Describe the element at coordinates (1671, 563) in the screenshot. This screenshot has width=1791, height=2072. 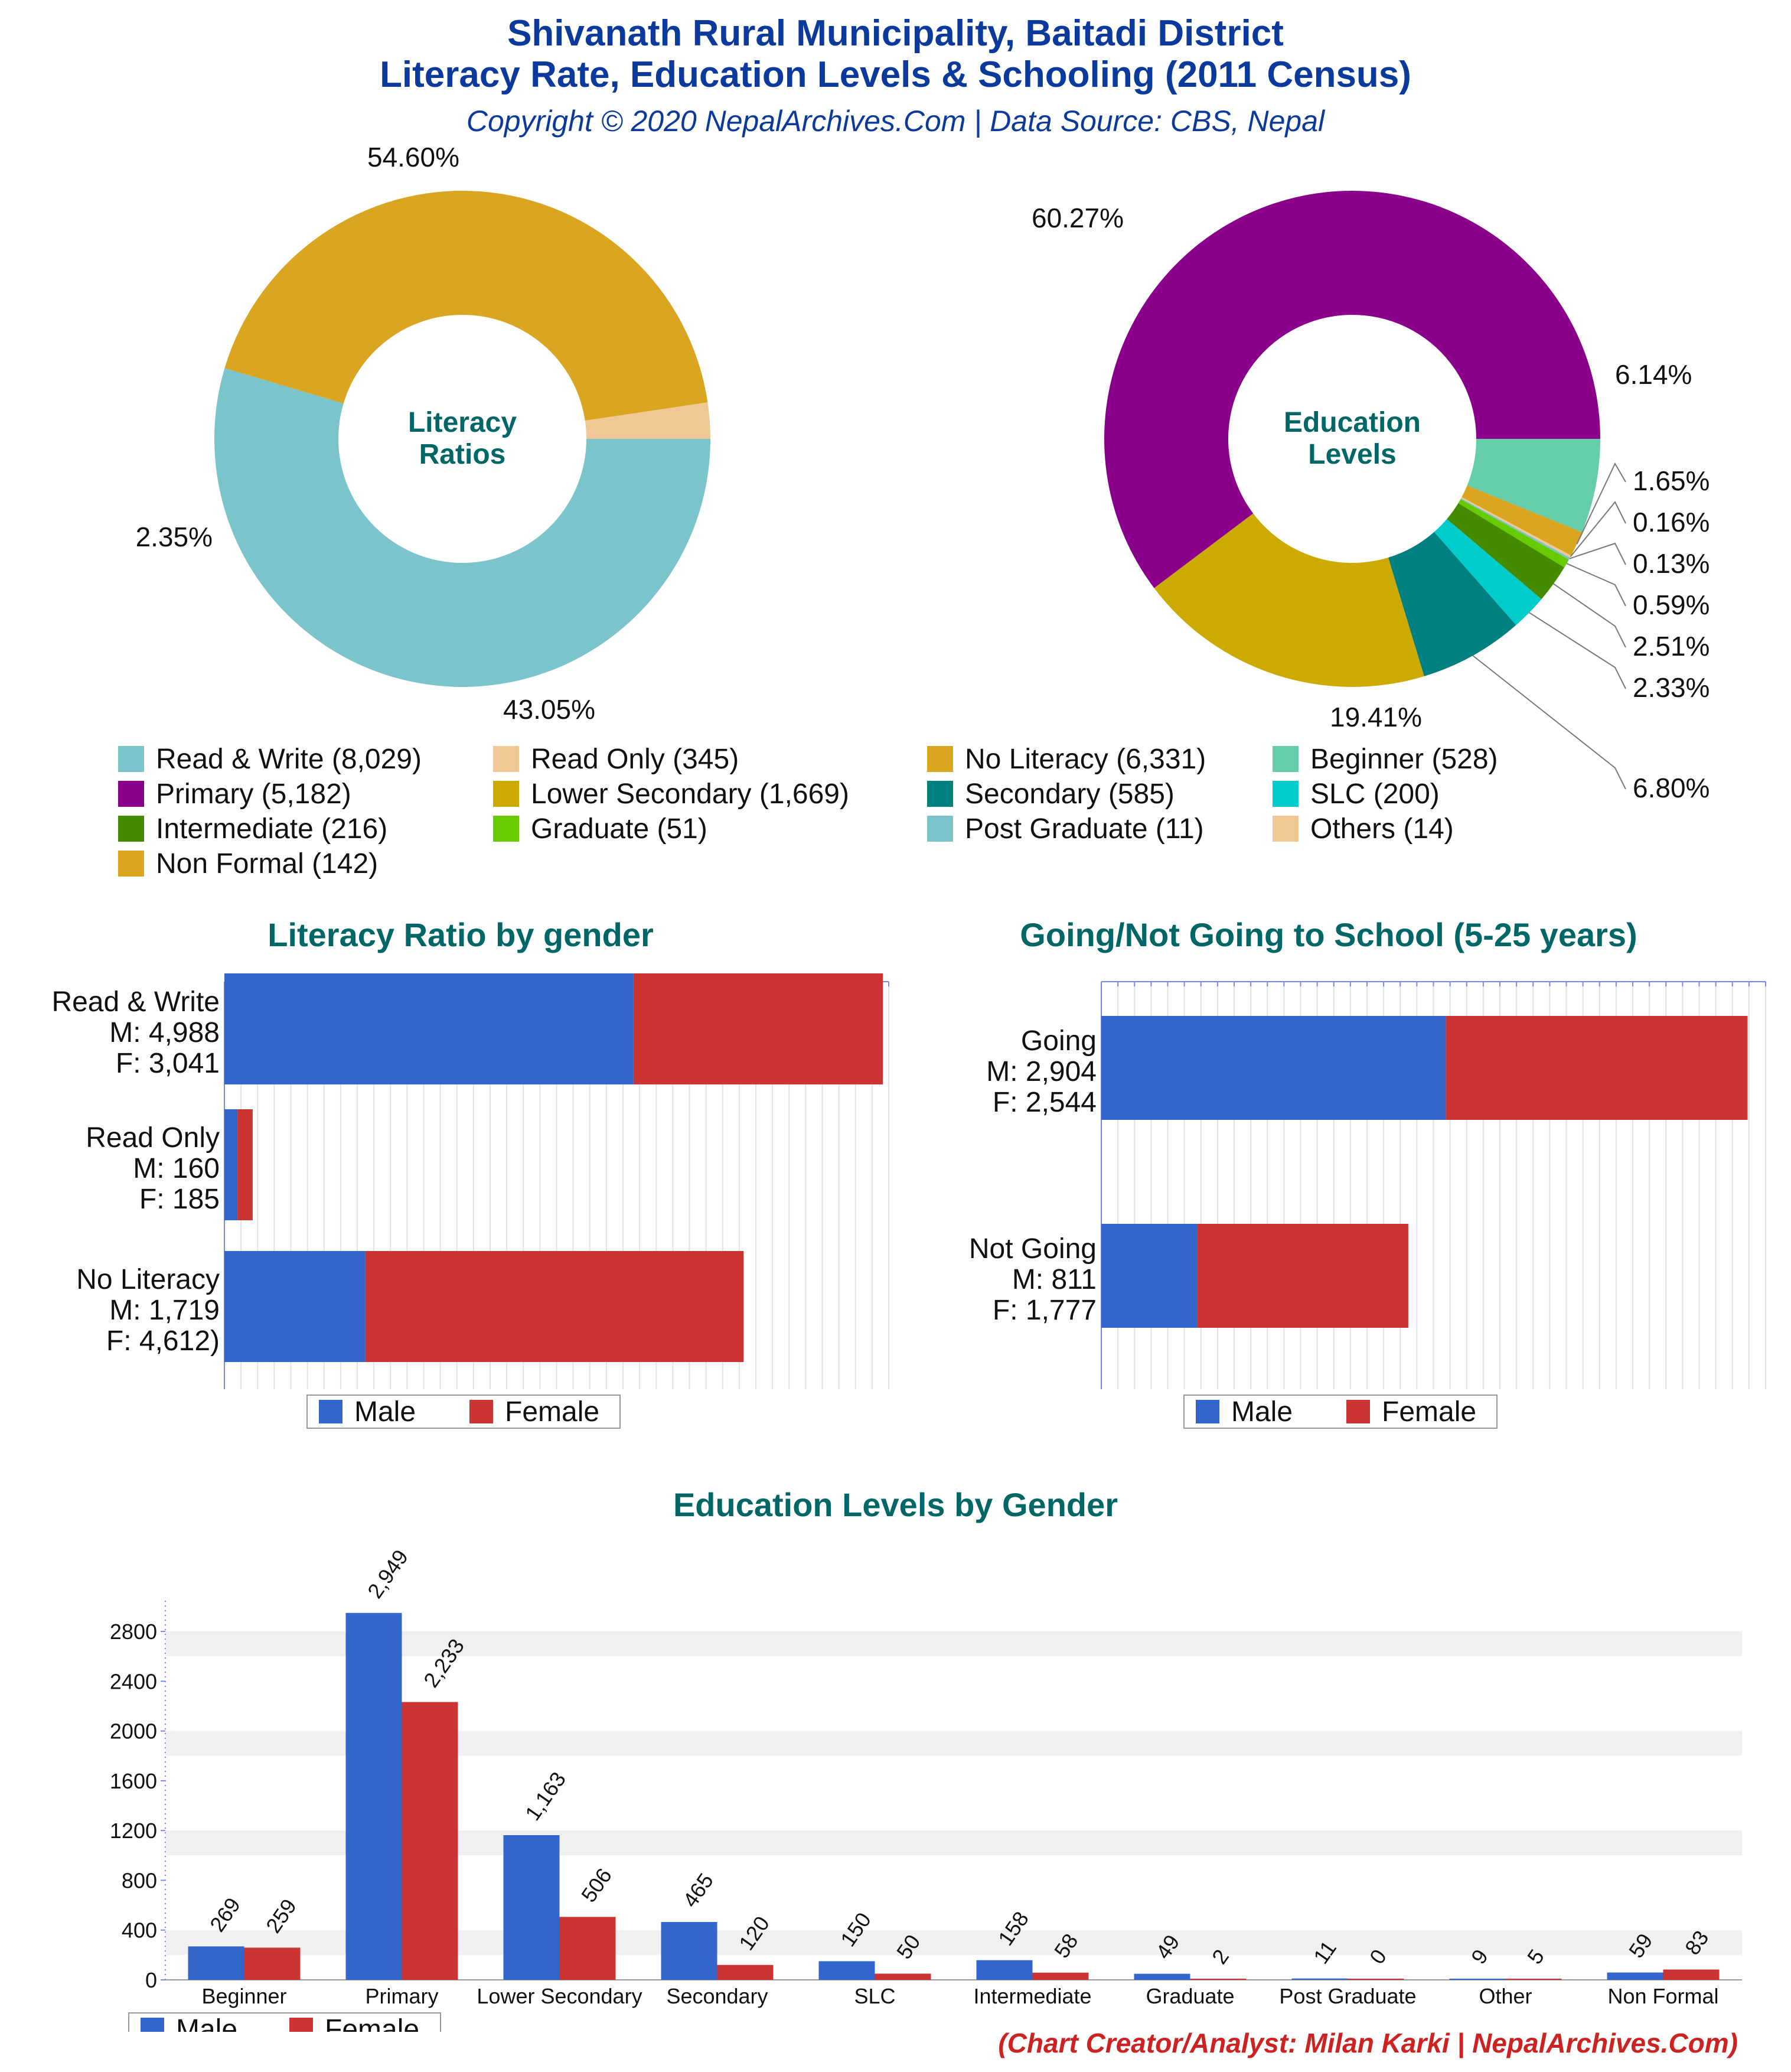
I see `donut-slice-label: 0.13%` at that location.